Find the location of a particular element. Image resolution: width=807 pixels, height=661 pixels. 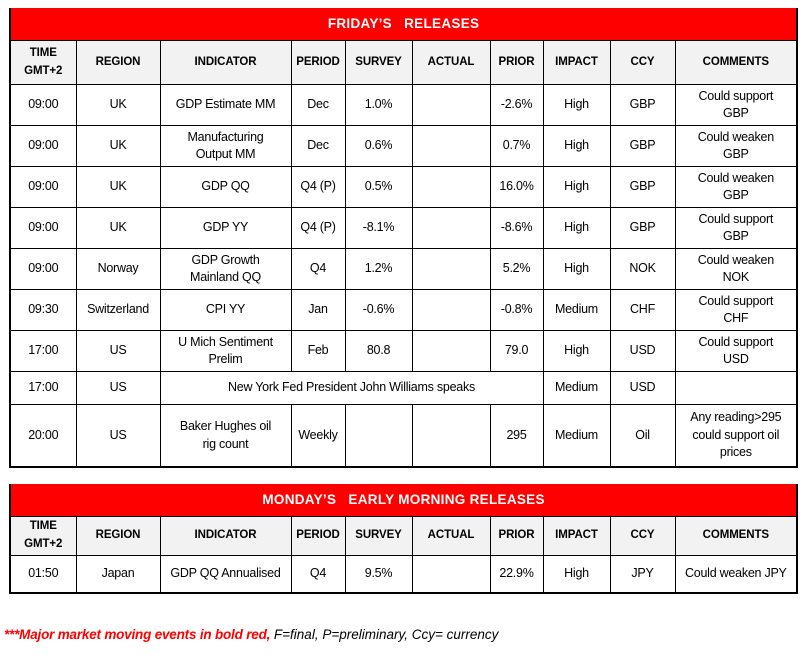

indicator-cell: Baker Hughes oil rig count is located at coordinates (225, 436).